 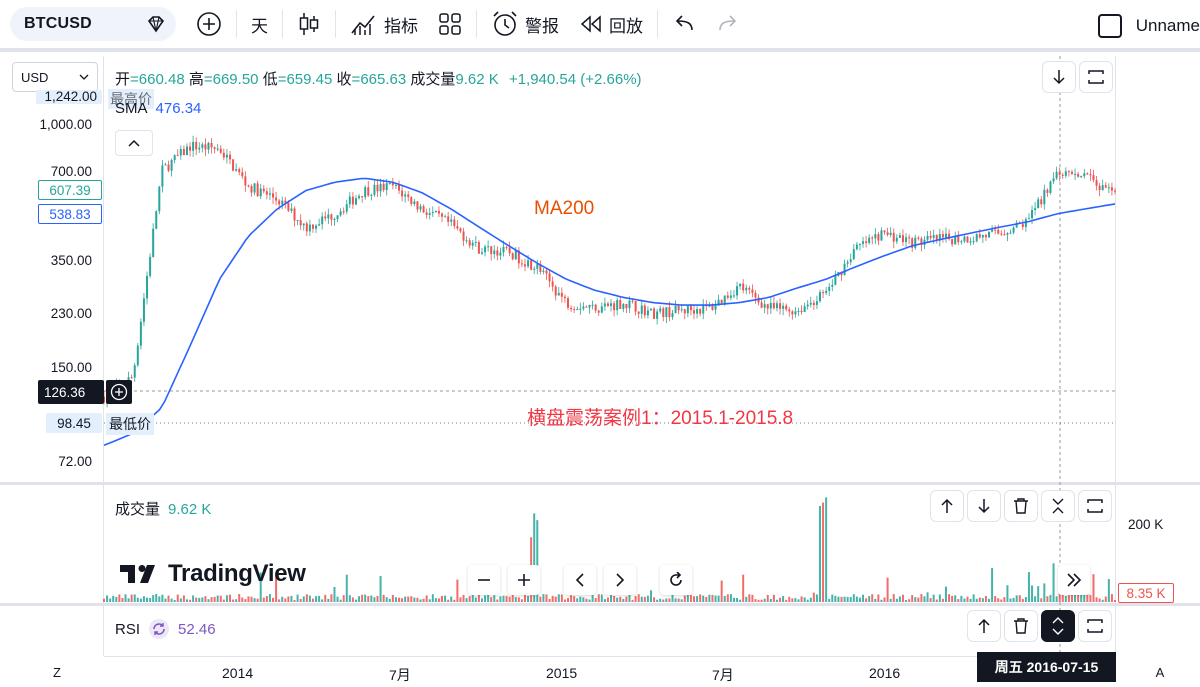 I want to click on replay-button: 回放, so click(x=611, y=24).